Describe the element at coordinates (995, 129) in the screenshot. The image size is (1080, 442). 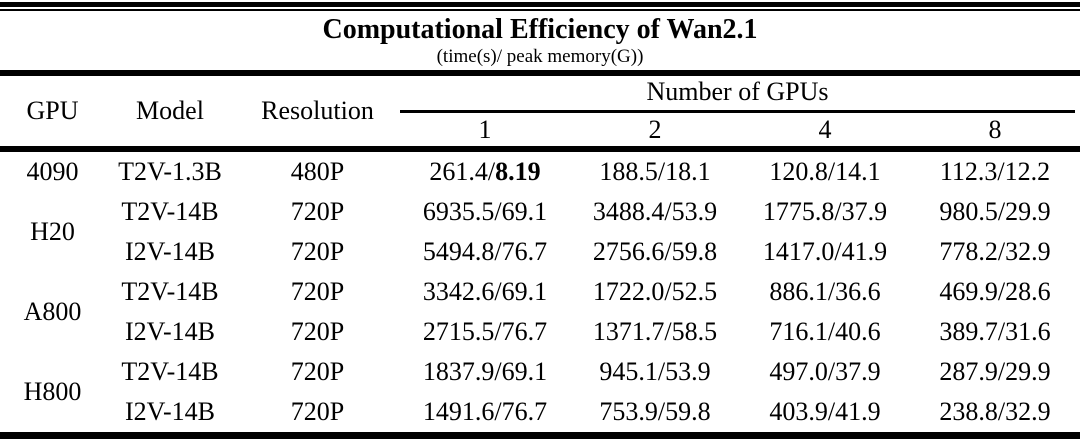
I see `col-header-gpu-count-8: 8` at that location.